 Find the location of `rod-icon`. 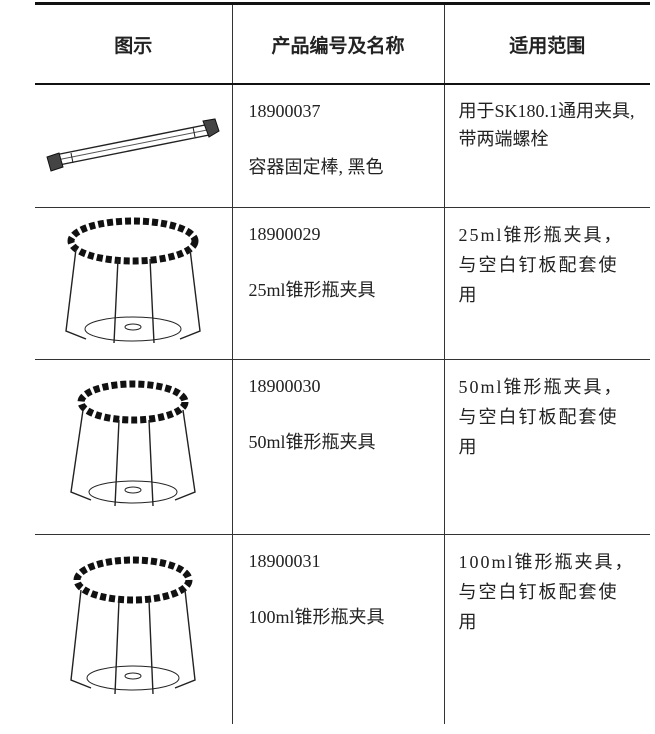

rod-icon is located at coordinates (133, 145).